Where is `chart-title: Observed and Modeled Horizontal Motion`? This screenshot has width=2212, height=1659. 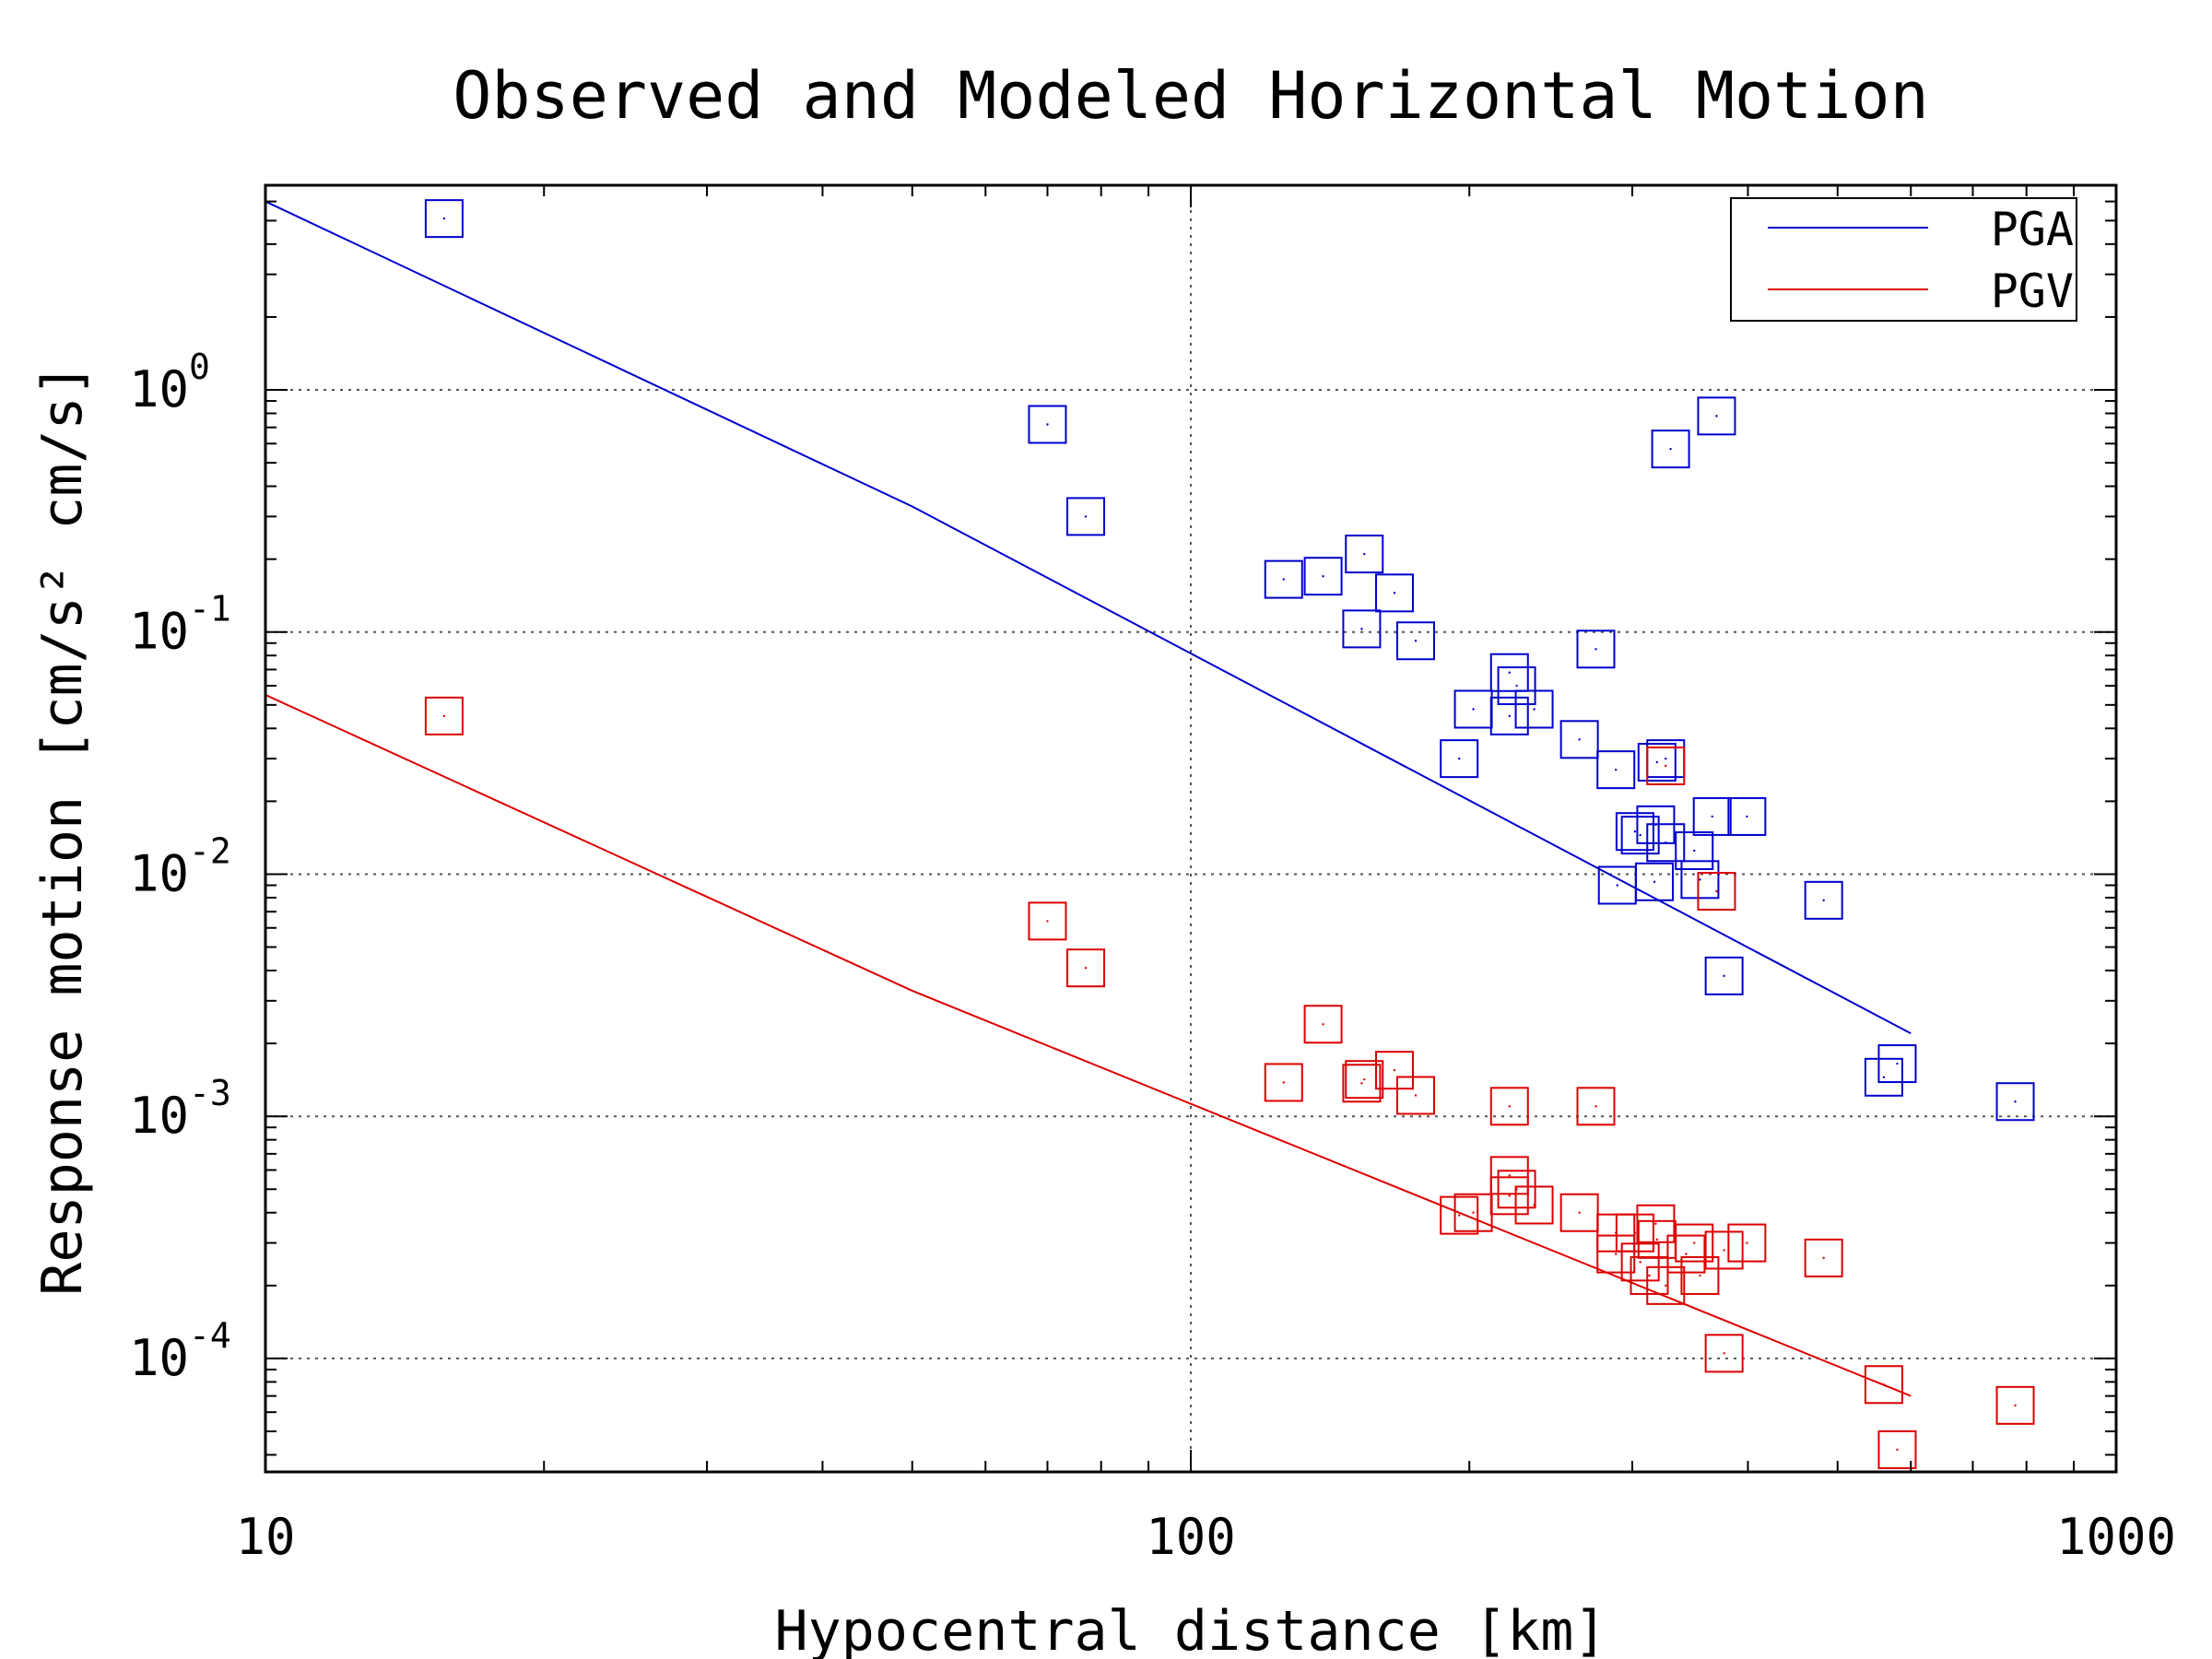
chart-title: Observed and Modeled Horizontal Motion is located at coordinates (1190, 96).